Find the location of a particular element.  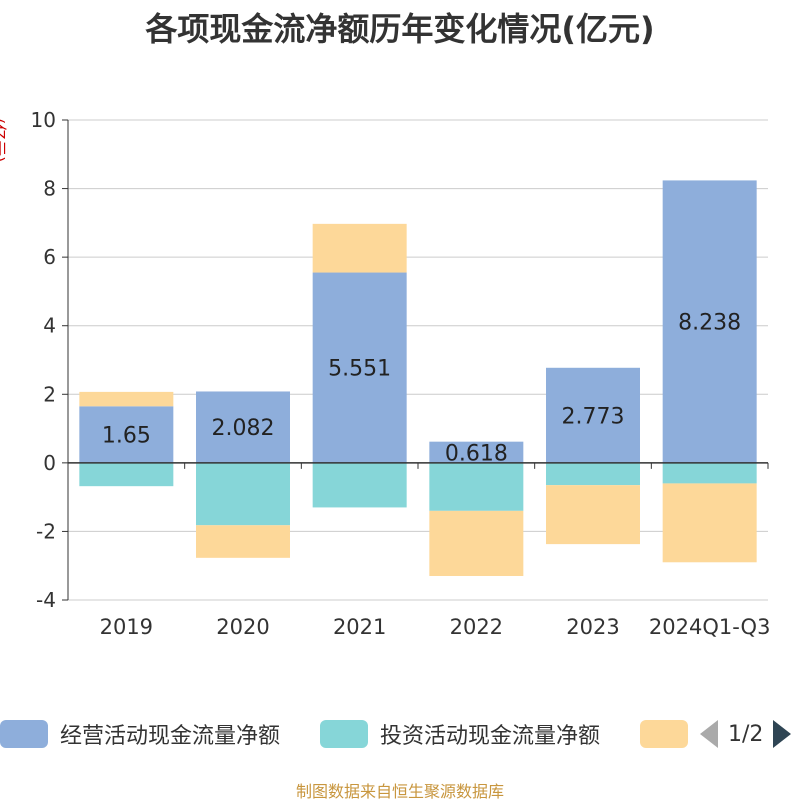

legend-swatch-third-series is located at coordinates (664, 734).